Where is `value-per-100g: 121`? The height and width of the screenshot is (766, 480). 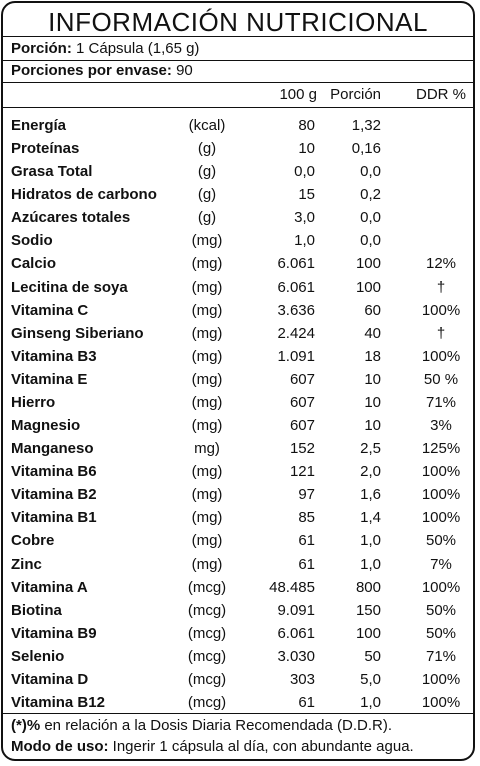 value-per-100g: 121 is located at coordinates (302, 472).